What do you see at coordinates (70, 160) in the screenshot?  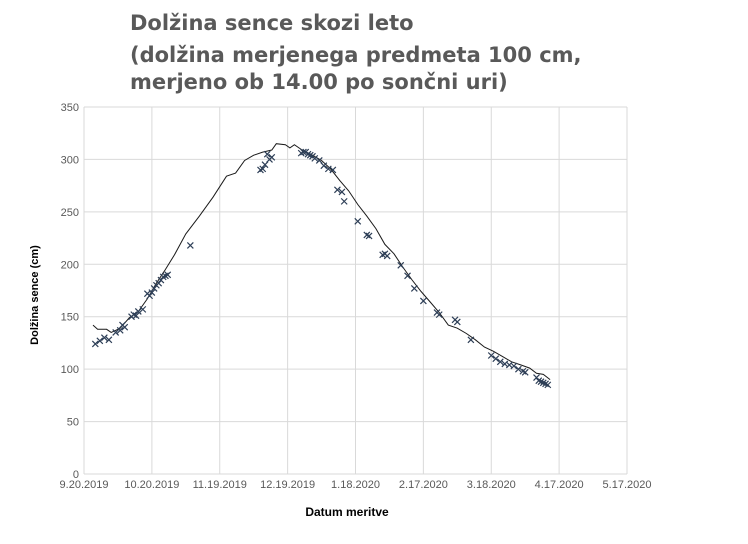 I see `y-tick-label: 300` at bounding box center [70, 160].